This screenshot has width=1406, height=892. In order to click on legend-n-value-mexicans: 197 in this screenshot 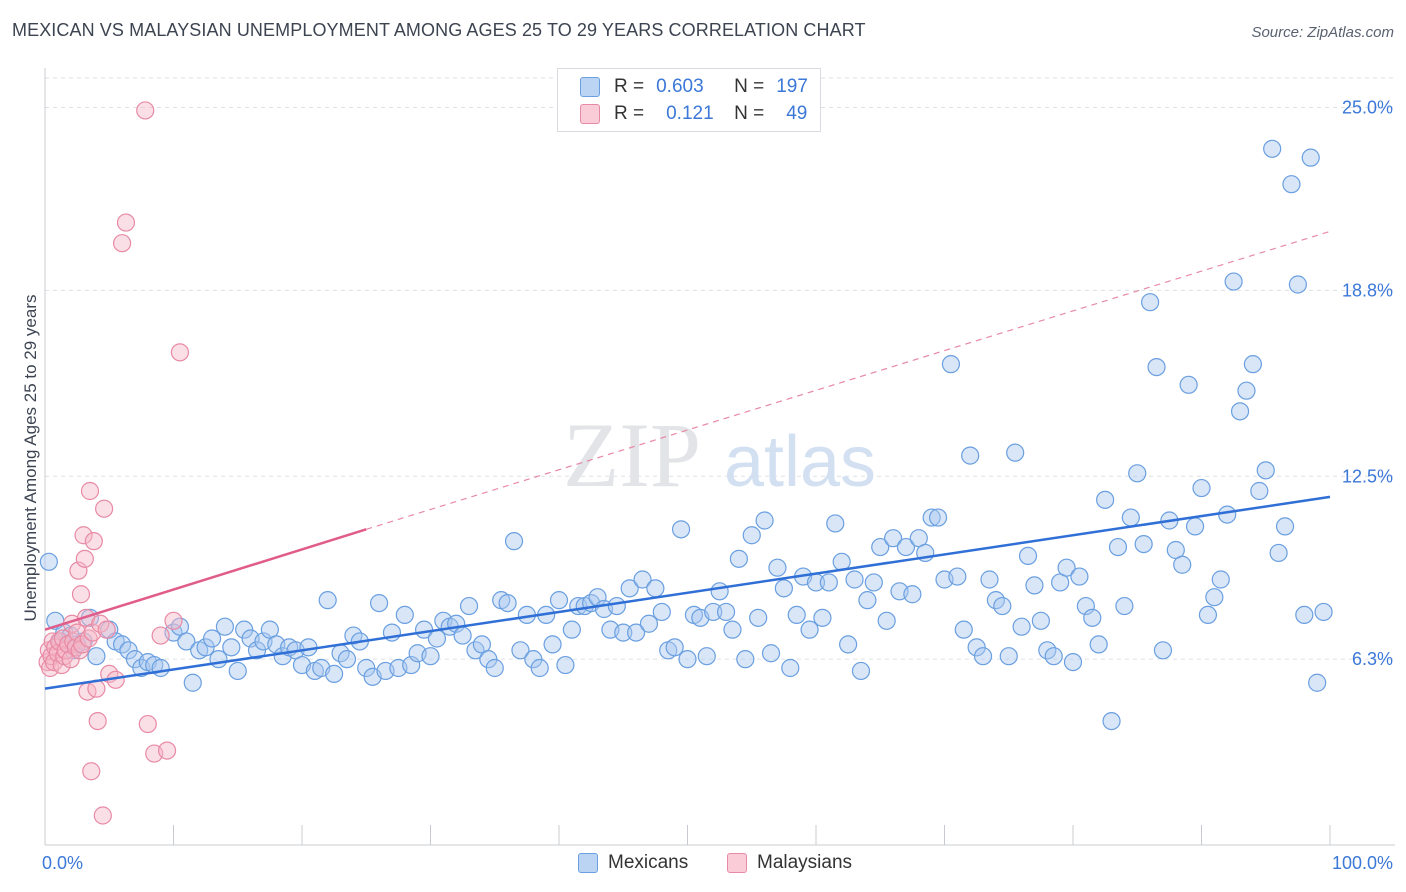, I will do `click(792, 86)`.